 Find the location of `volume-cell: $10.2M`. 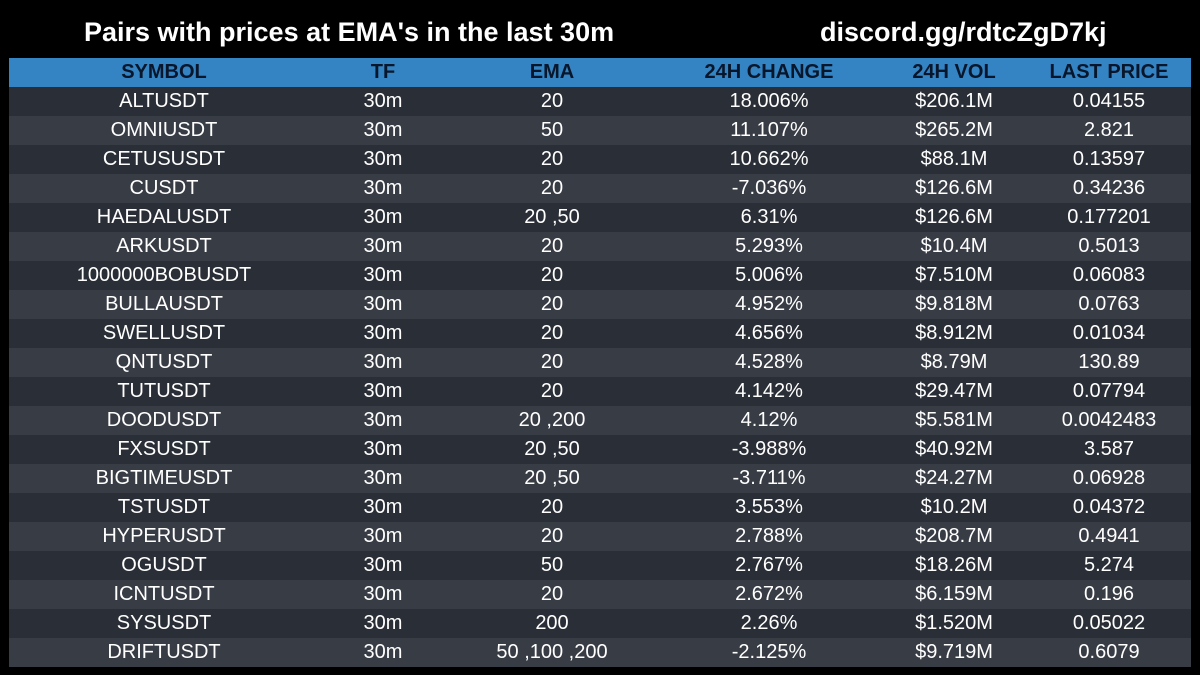

volume-cell: $10.2M is located at coordinates (954, 507).